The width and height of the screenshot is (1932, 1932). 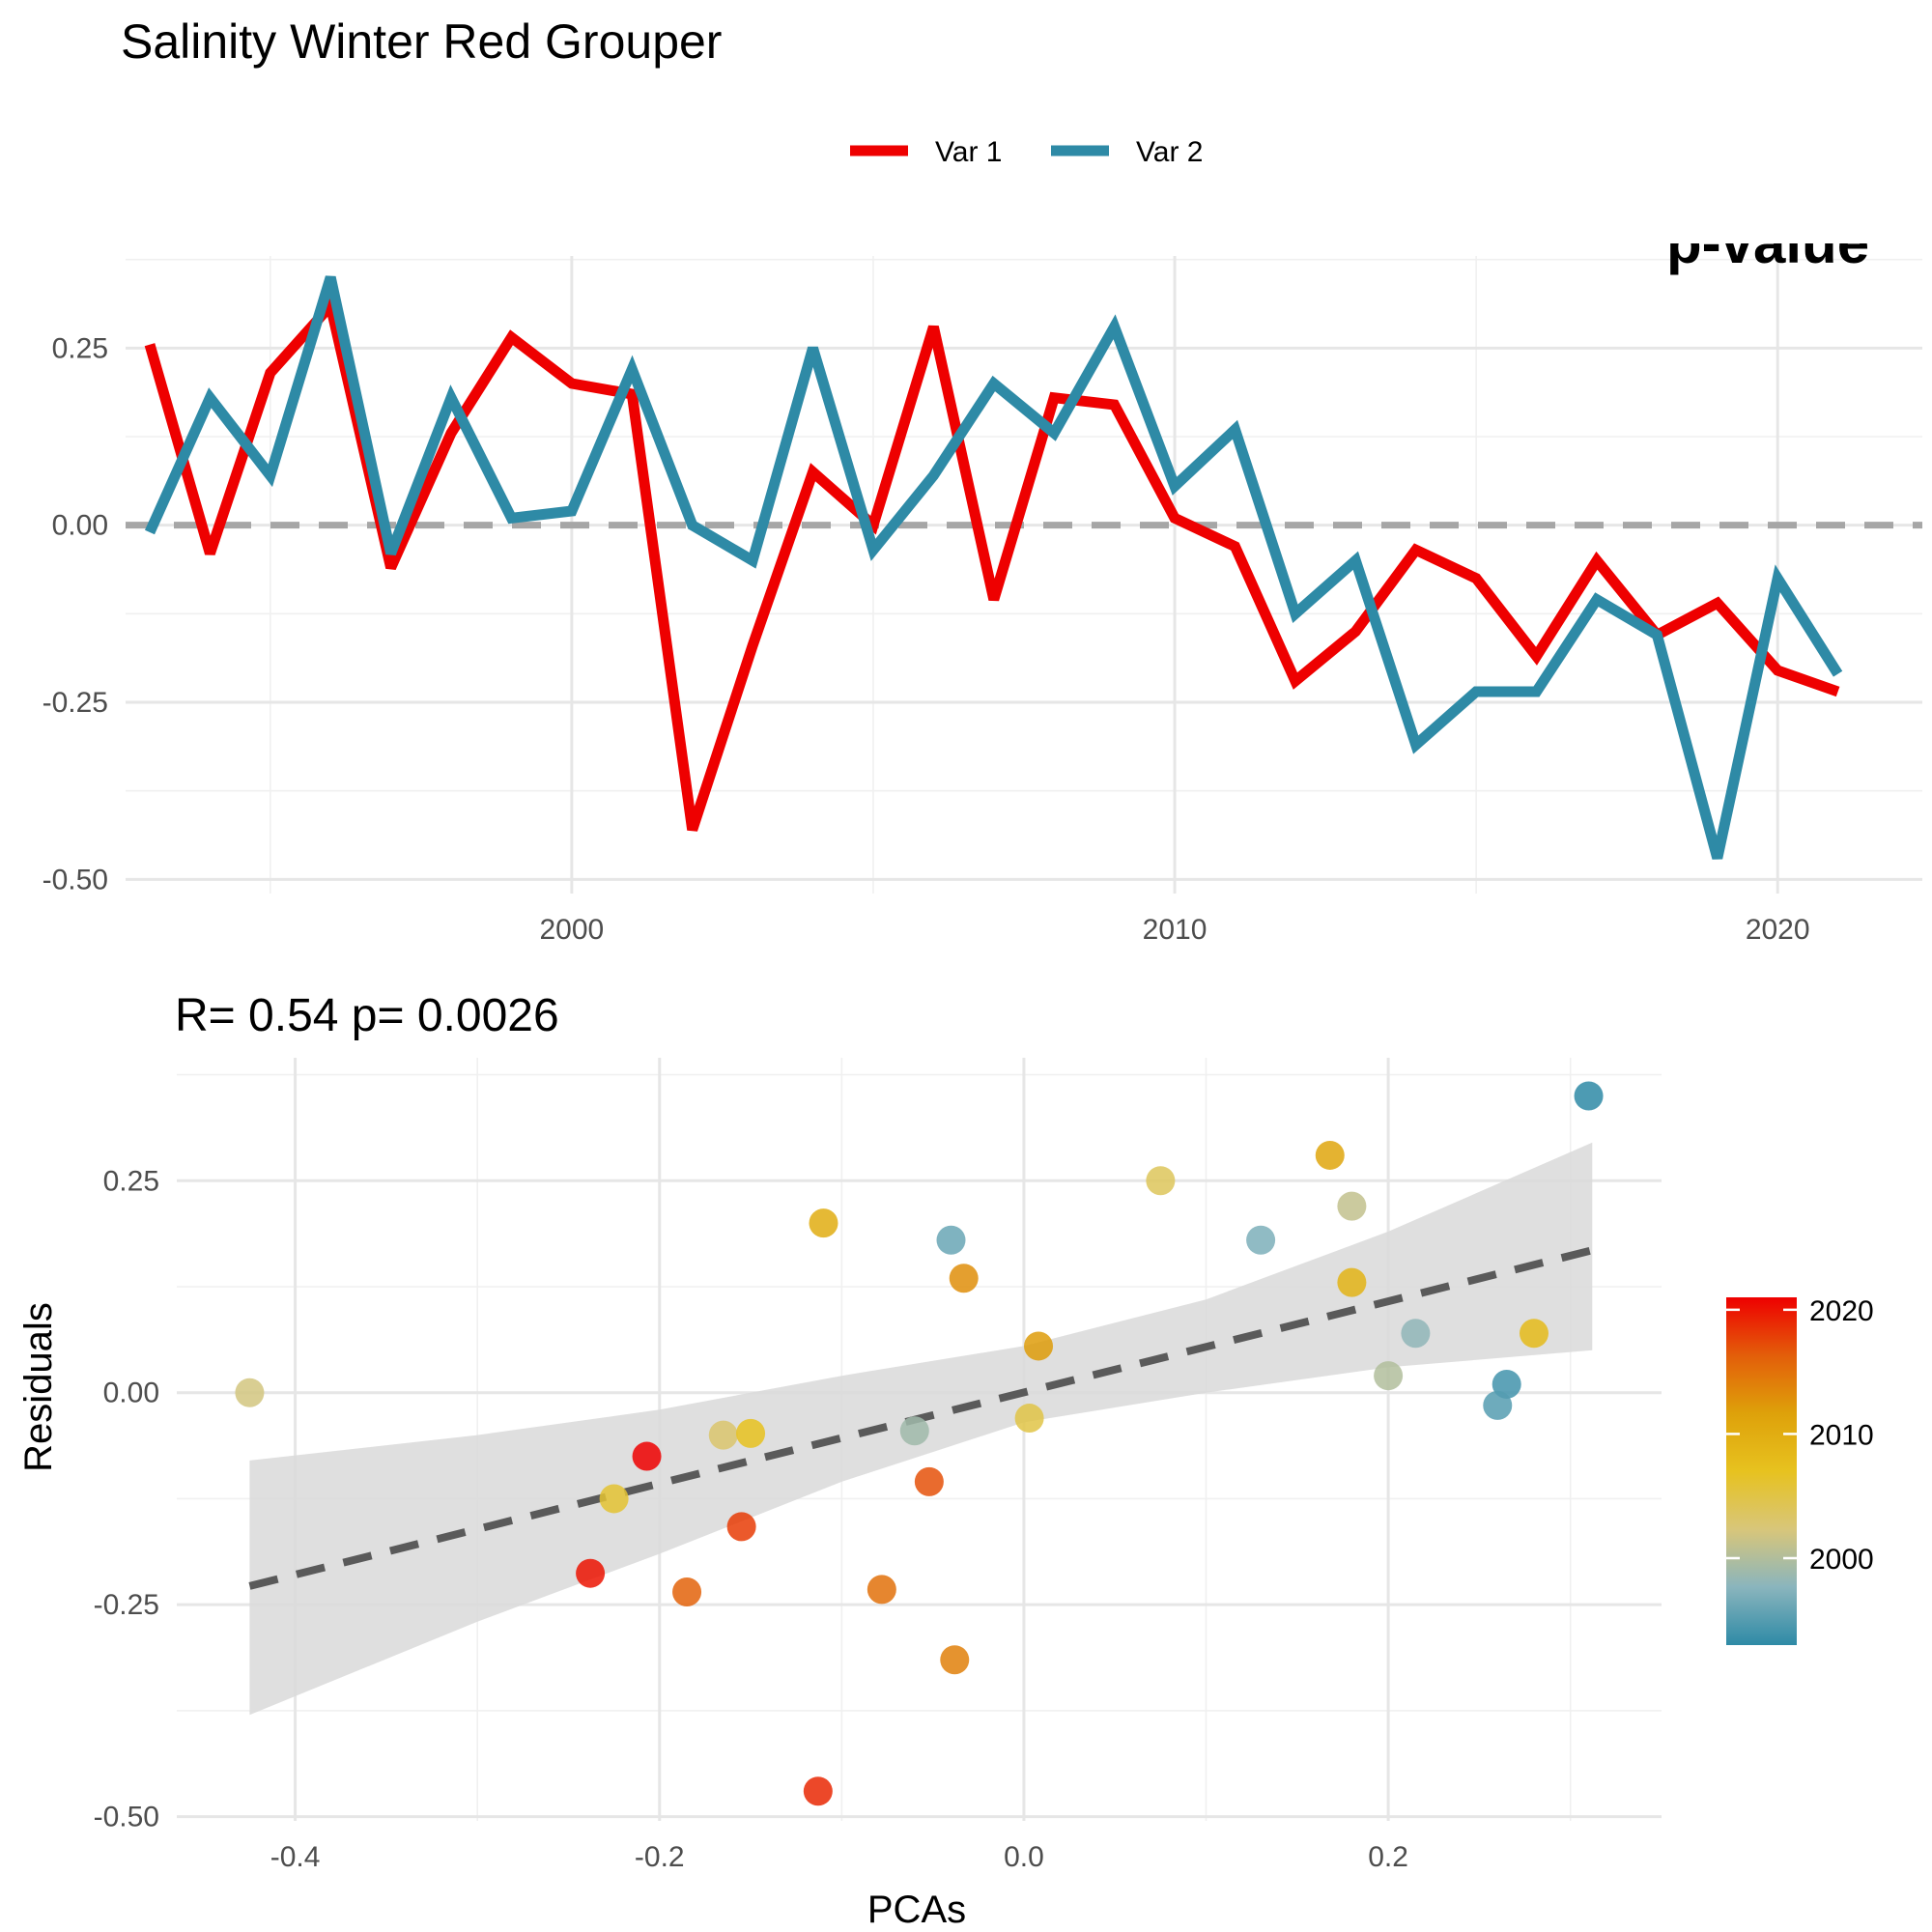 What do you see at coordinates (421, 41) in the screenshot?
I see `chart-title: Salinity Winter Red Grouper` at bounding box center [421, 41].